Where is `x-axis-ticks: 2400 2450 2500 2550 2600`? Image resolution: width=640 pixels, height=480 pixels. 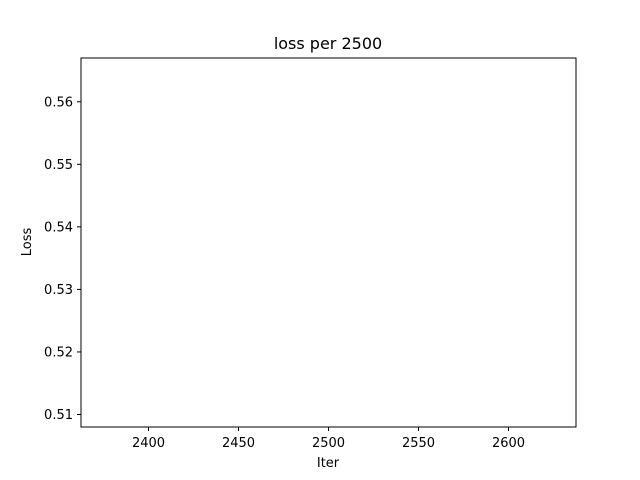 x-axis-ticks: 2400 2450 2500 2550 2600 is located at coordinates (328, 439).